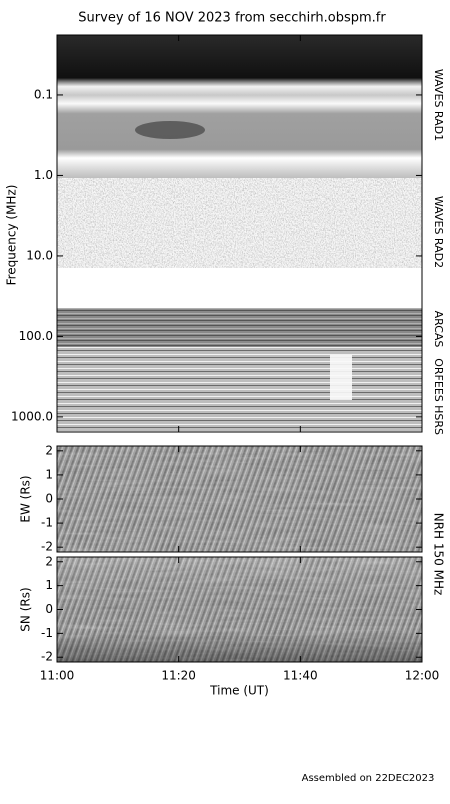 Image resolution: width=450 pixels, height=804 pixels. What do you see at coordinates (57, 676) in the screenshot?
I see `x-tick-label: 11:00` at bounding box center [57, 676].